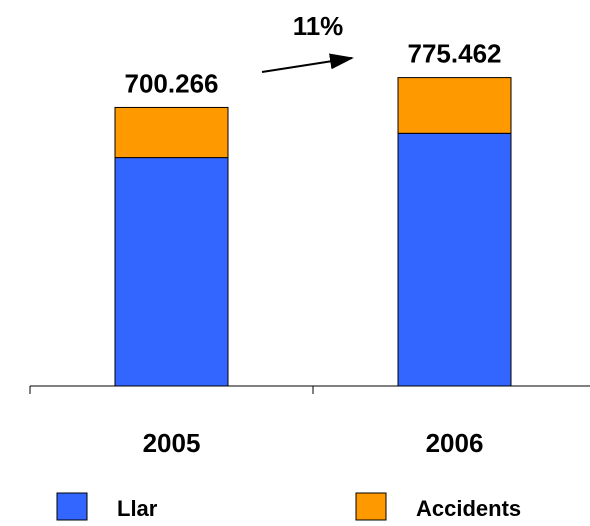 The width and height of the screenshot is (590, 526). What do you see at coordinates (455, 443) in the screenshot?
I see `x-tick-label: 2006` at bounding box center [455, 443].